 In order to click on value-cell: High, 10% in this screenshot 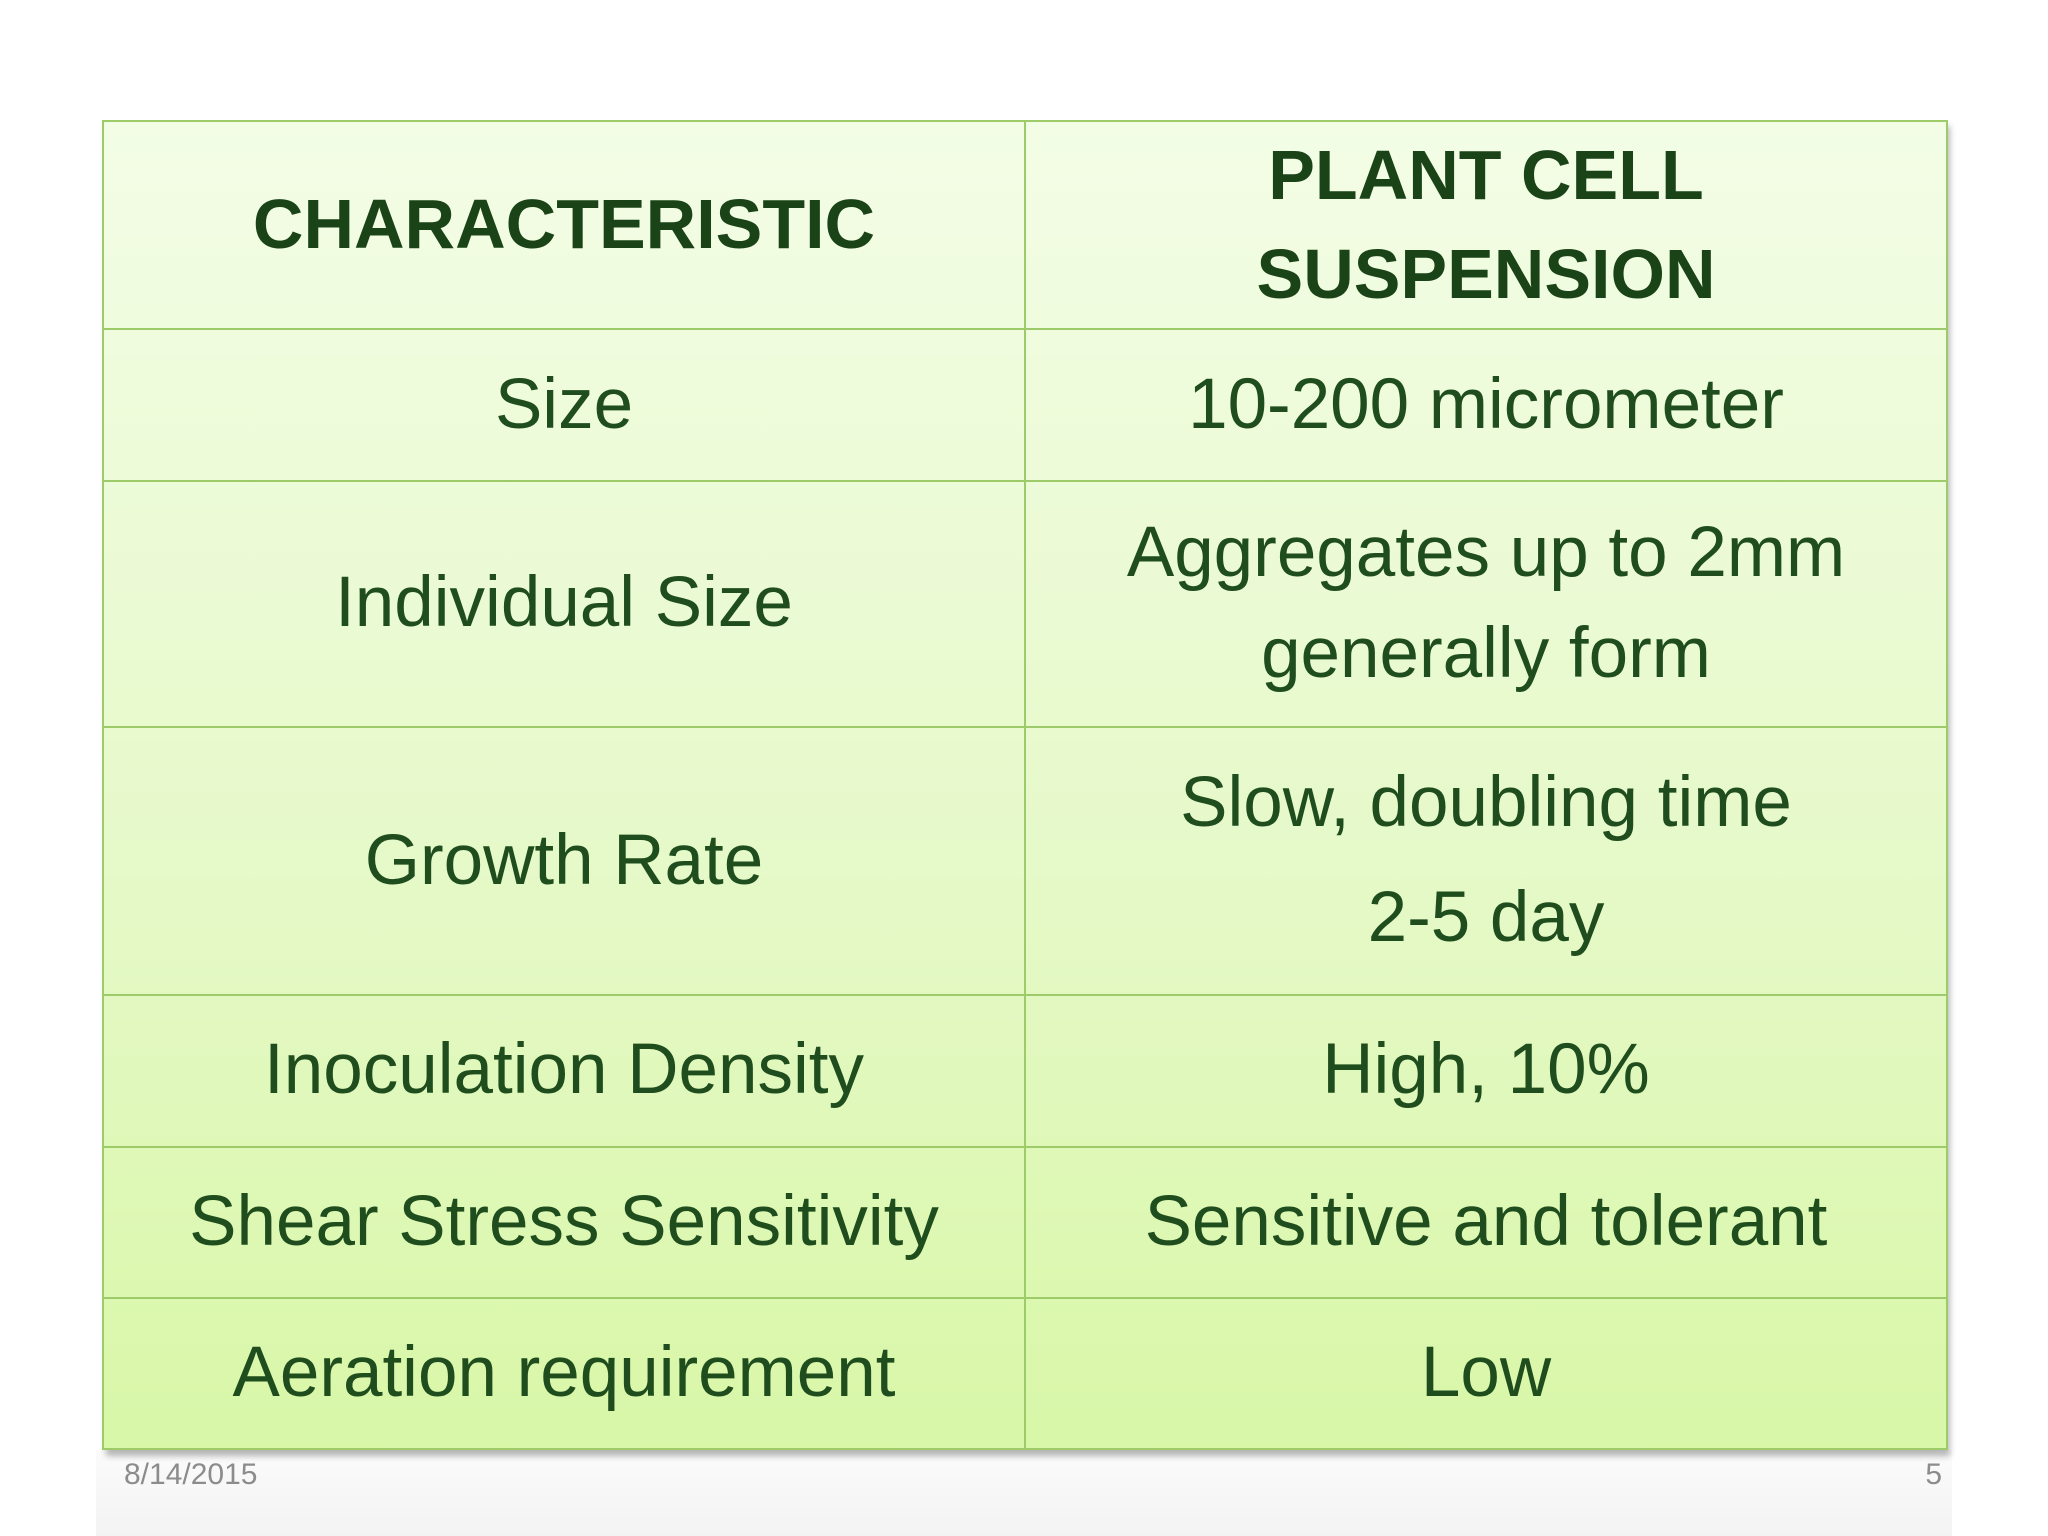, I will do `click(1486, 1071)`.